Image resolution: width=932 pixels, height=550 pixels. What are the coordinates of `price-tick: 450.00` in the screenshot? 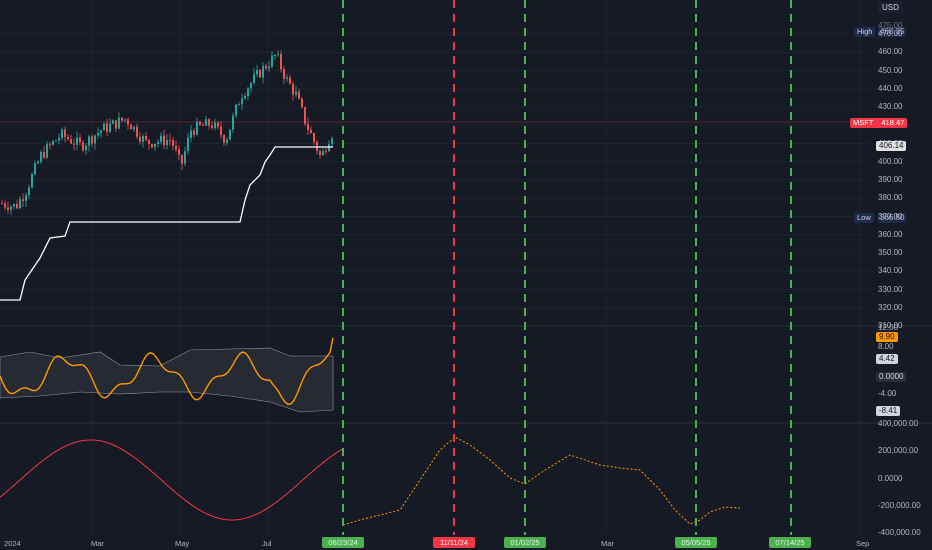 It's located at (890, 70).